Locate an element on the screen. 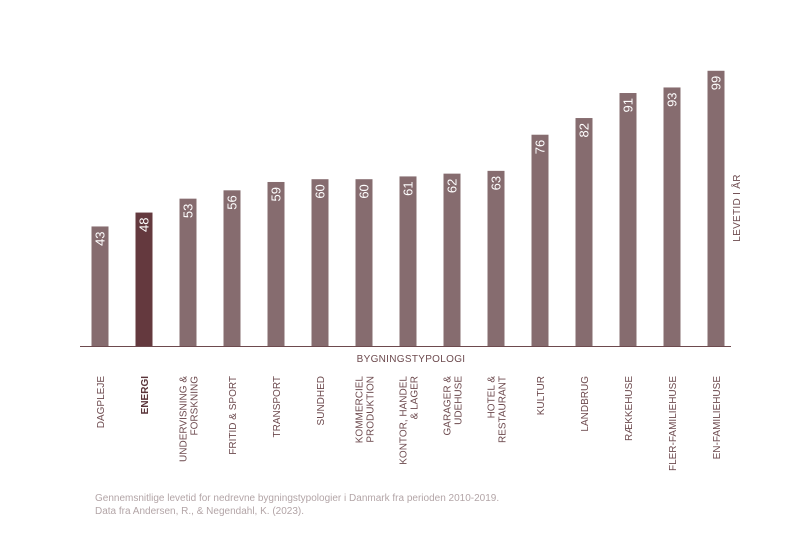 The width and height of the screenshot is (804, 535). category-label: KOMMERCIELPRODUKTION is located at coordinates (366, 410).